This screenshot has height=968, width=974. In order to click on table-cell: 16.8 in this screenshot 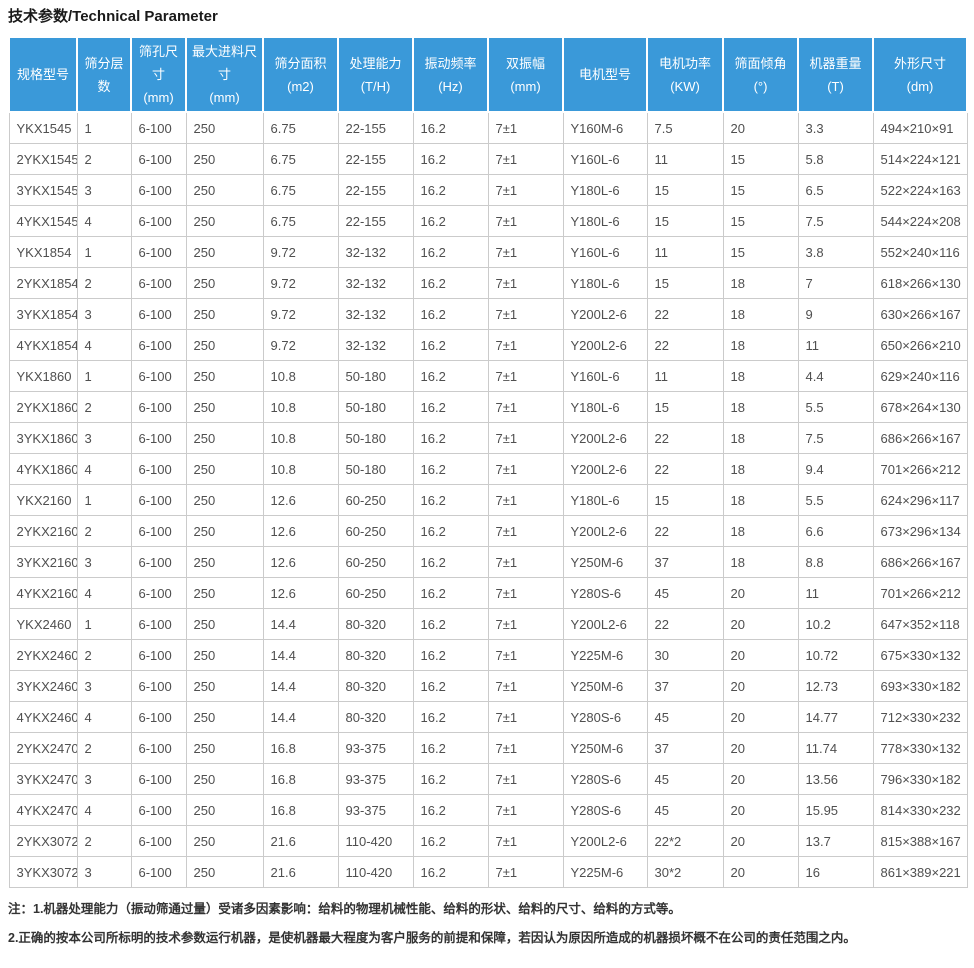, I will do `click(300, 779)`.